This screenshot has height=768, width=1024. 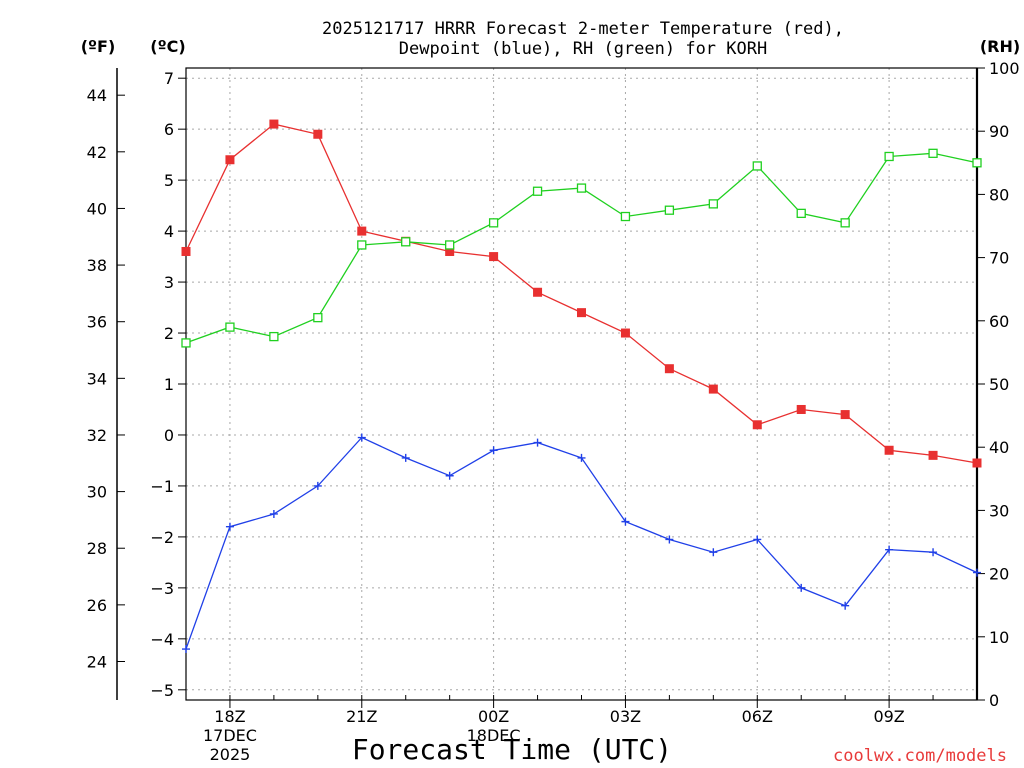 What do you see at coordinates (167, 46) in the screenshot?
I see `celsius-axis-unit: (ºC)` at bounding box center [167, 46].